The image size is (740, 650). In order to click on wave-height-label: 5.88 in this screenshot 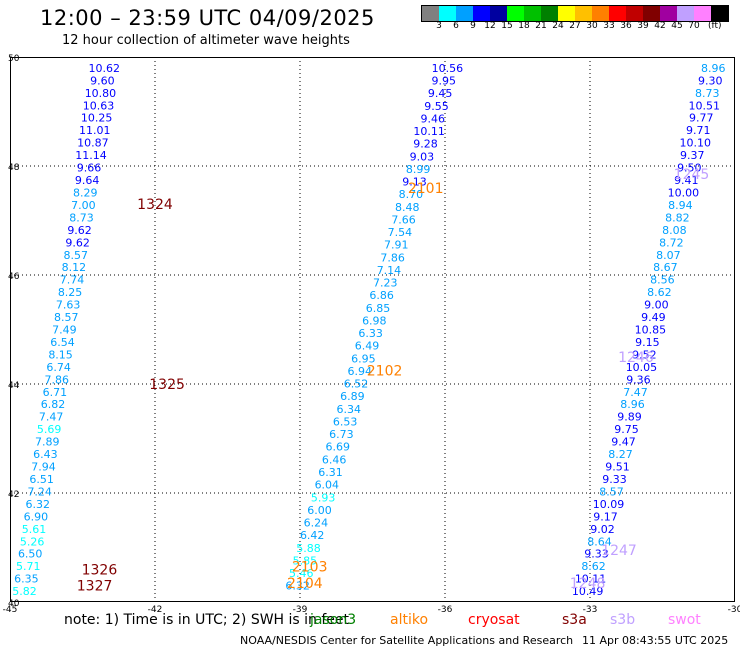, I will do `click(308, 548)`.